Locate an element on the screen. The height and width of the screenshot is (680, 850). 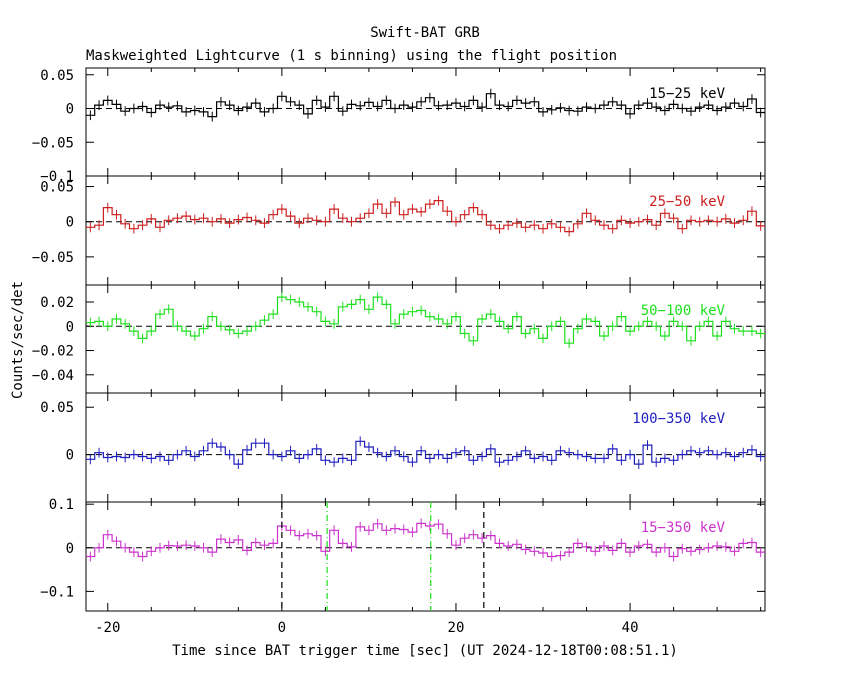
panel-label: 25−50 keV is located at coordinates (687, 202).